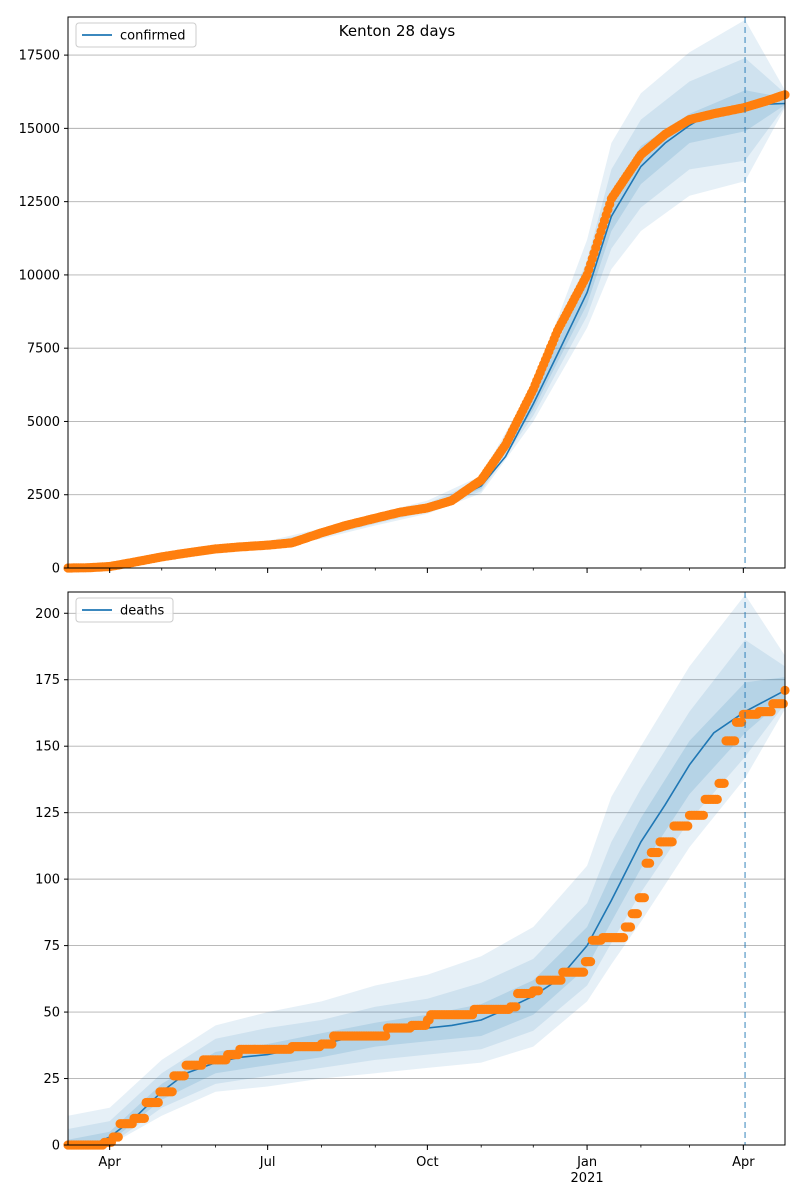  I want to click on y-tick-label: 5000, so click(43, 422).